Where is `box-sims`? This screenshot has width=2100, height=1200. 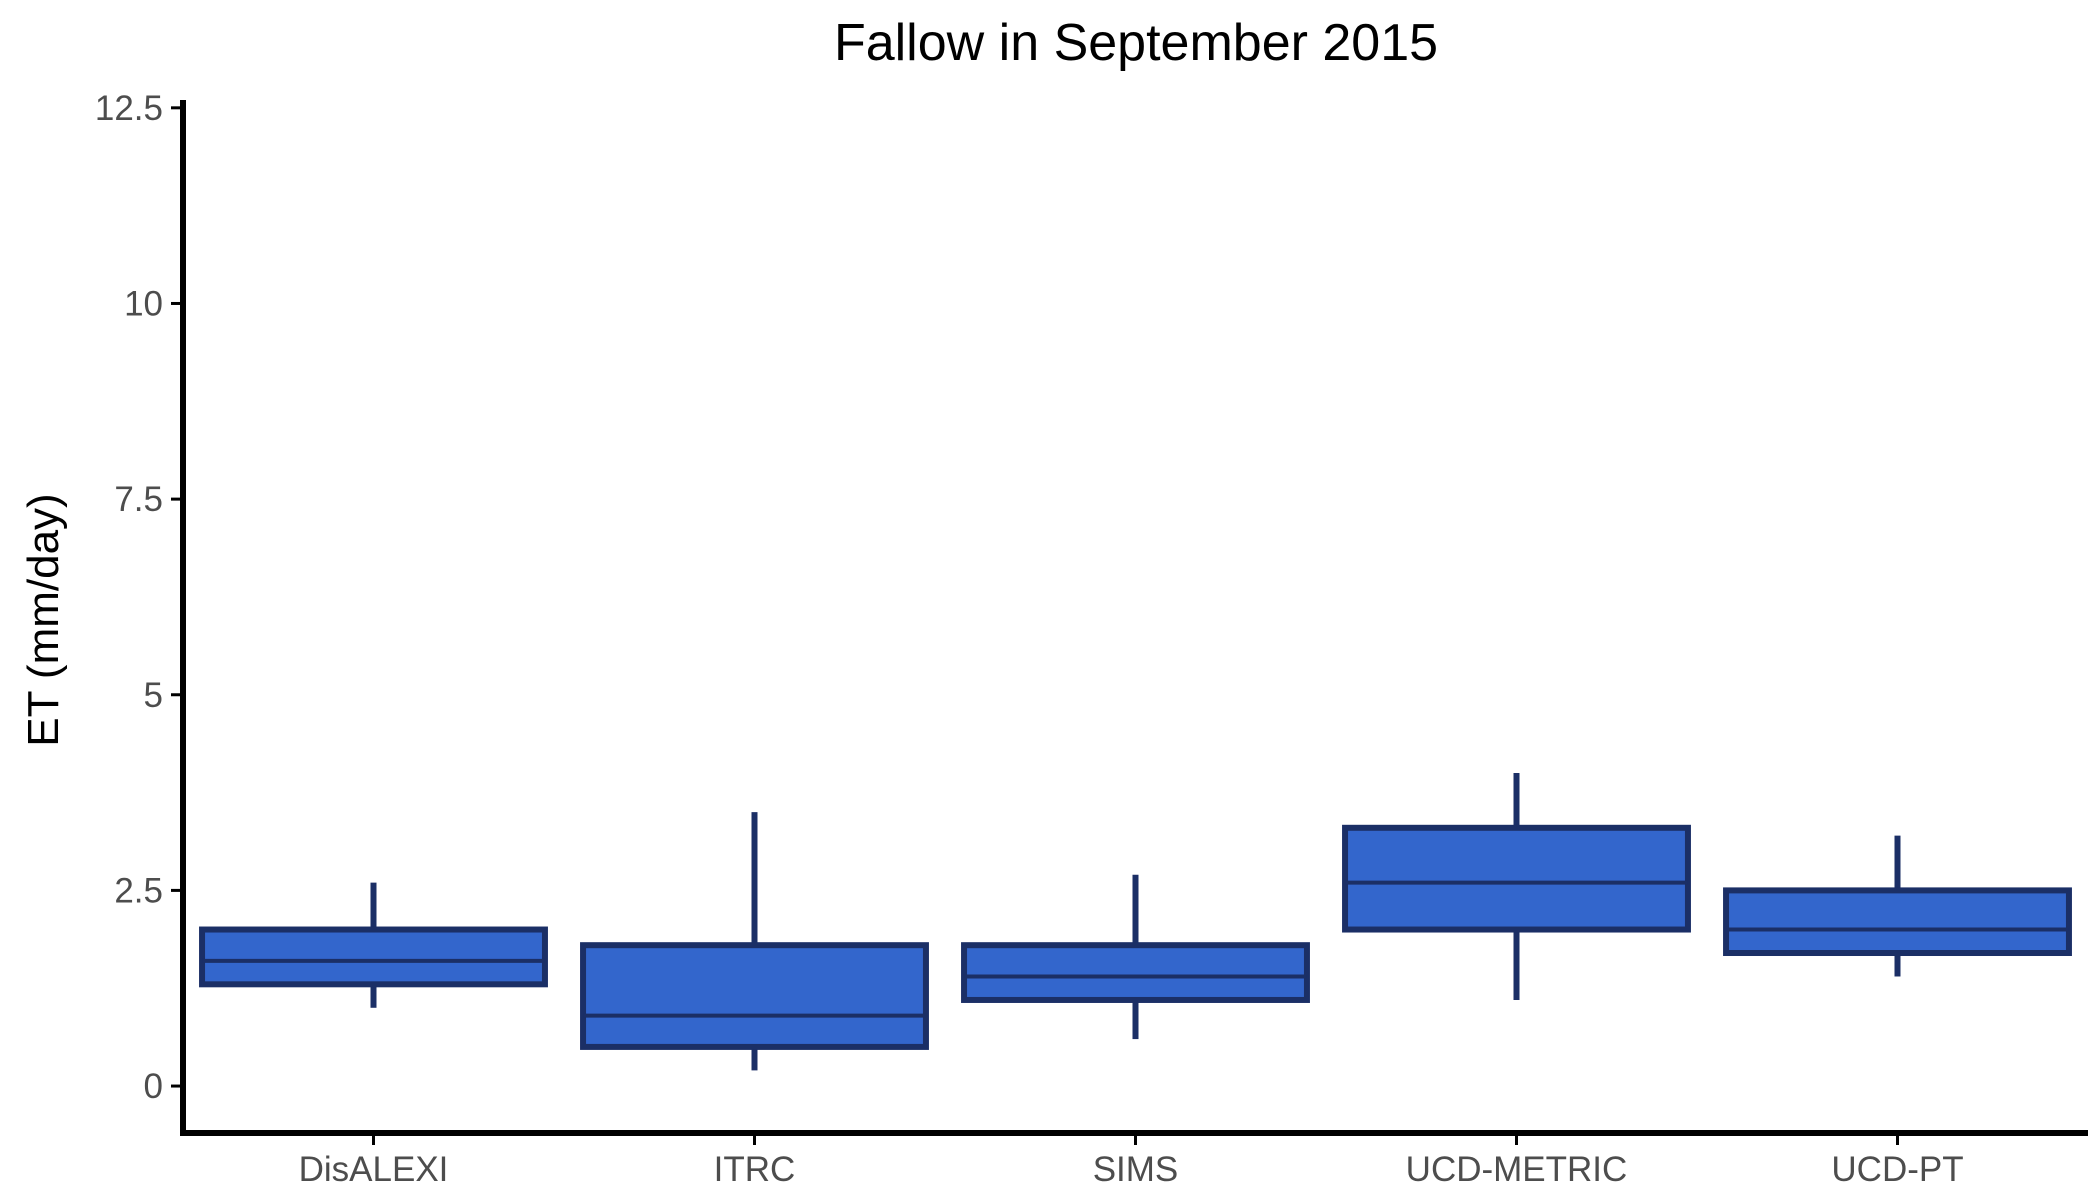
box-sims is located at coordinates (1135, 972).